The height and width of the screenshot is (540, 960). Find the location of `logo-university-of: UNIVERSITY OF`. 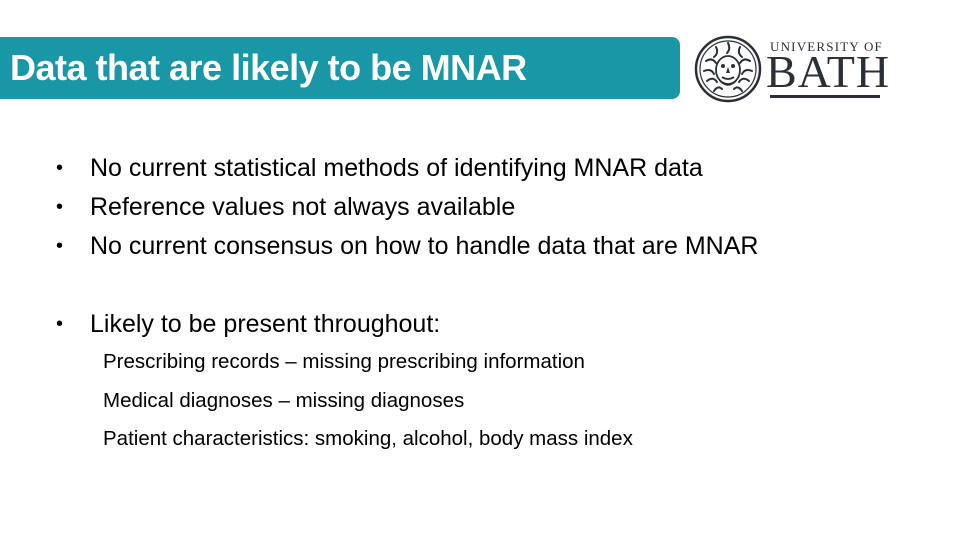

logo-university-of: UNIVERSITY OF is located at coordinates (826, 46).